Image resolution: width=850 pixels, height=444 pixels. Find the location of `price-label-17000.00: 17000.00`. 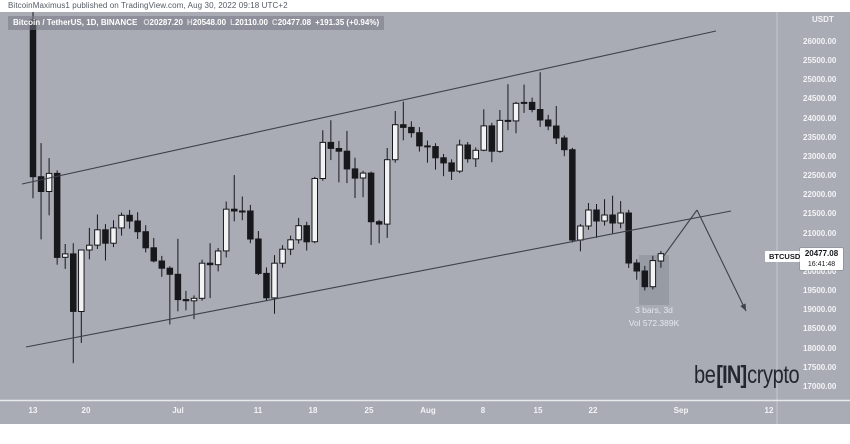

price-label-17000.00: 17000.00 is located at coordinates (820, 386).